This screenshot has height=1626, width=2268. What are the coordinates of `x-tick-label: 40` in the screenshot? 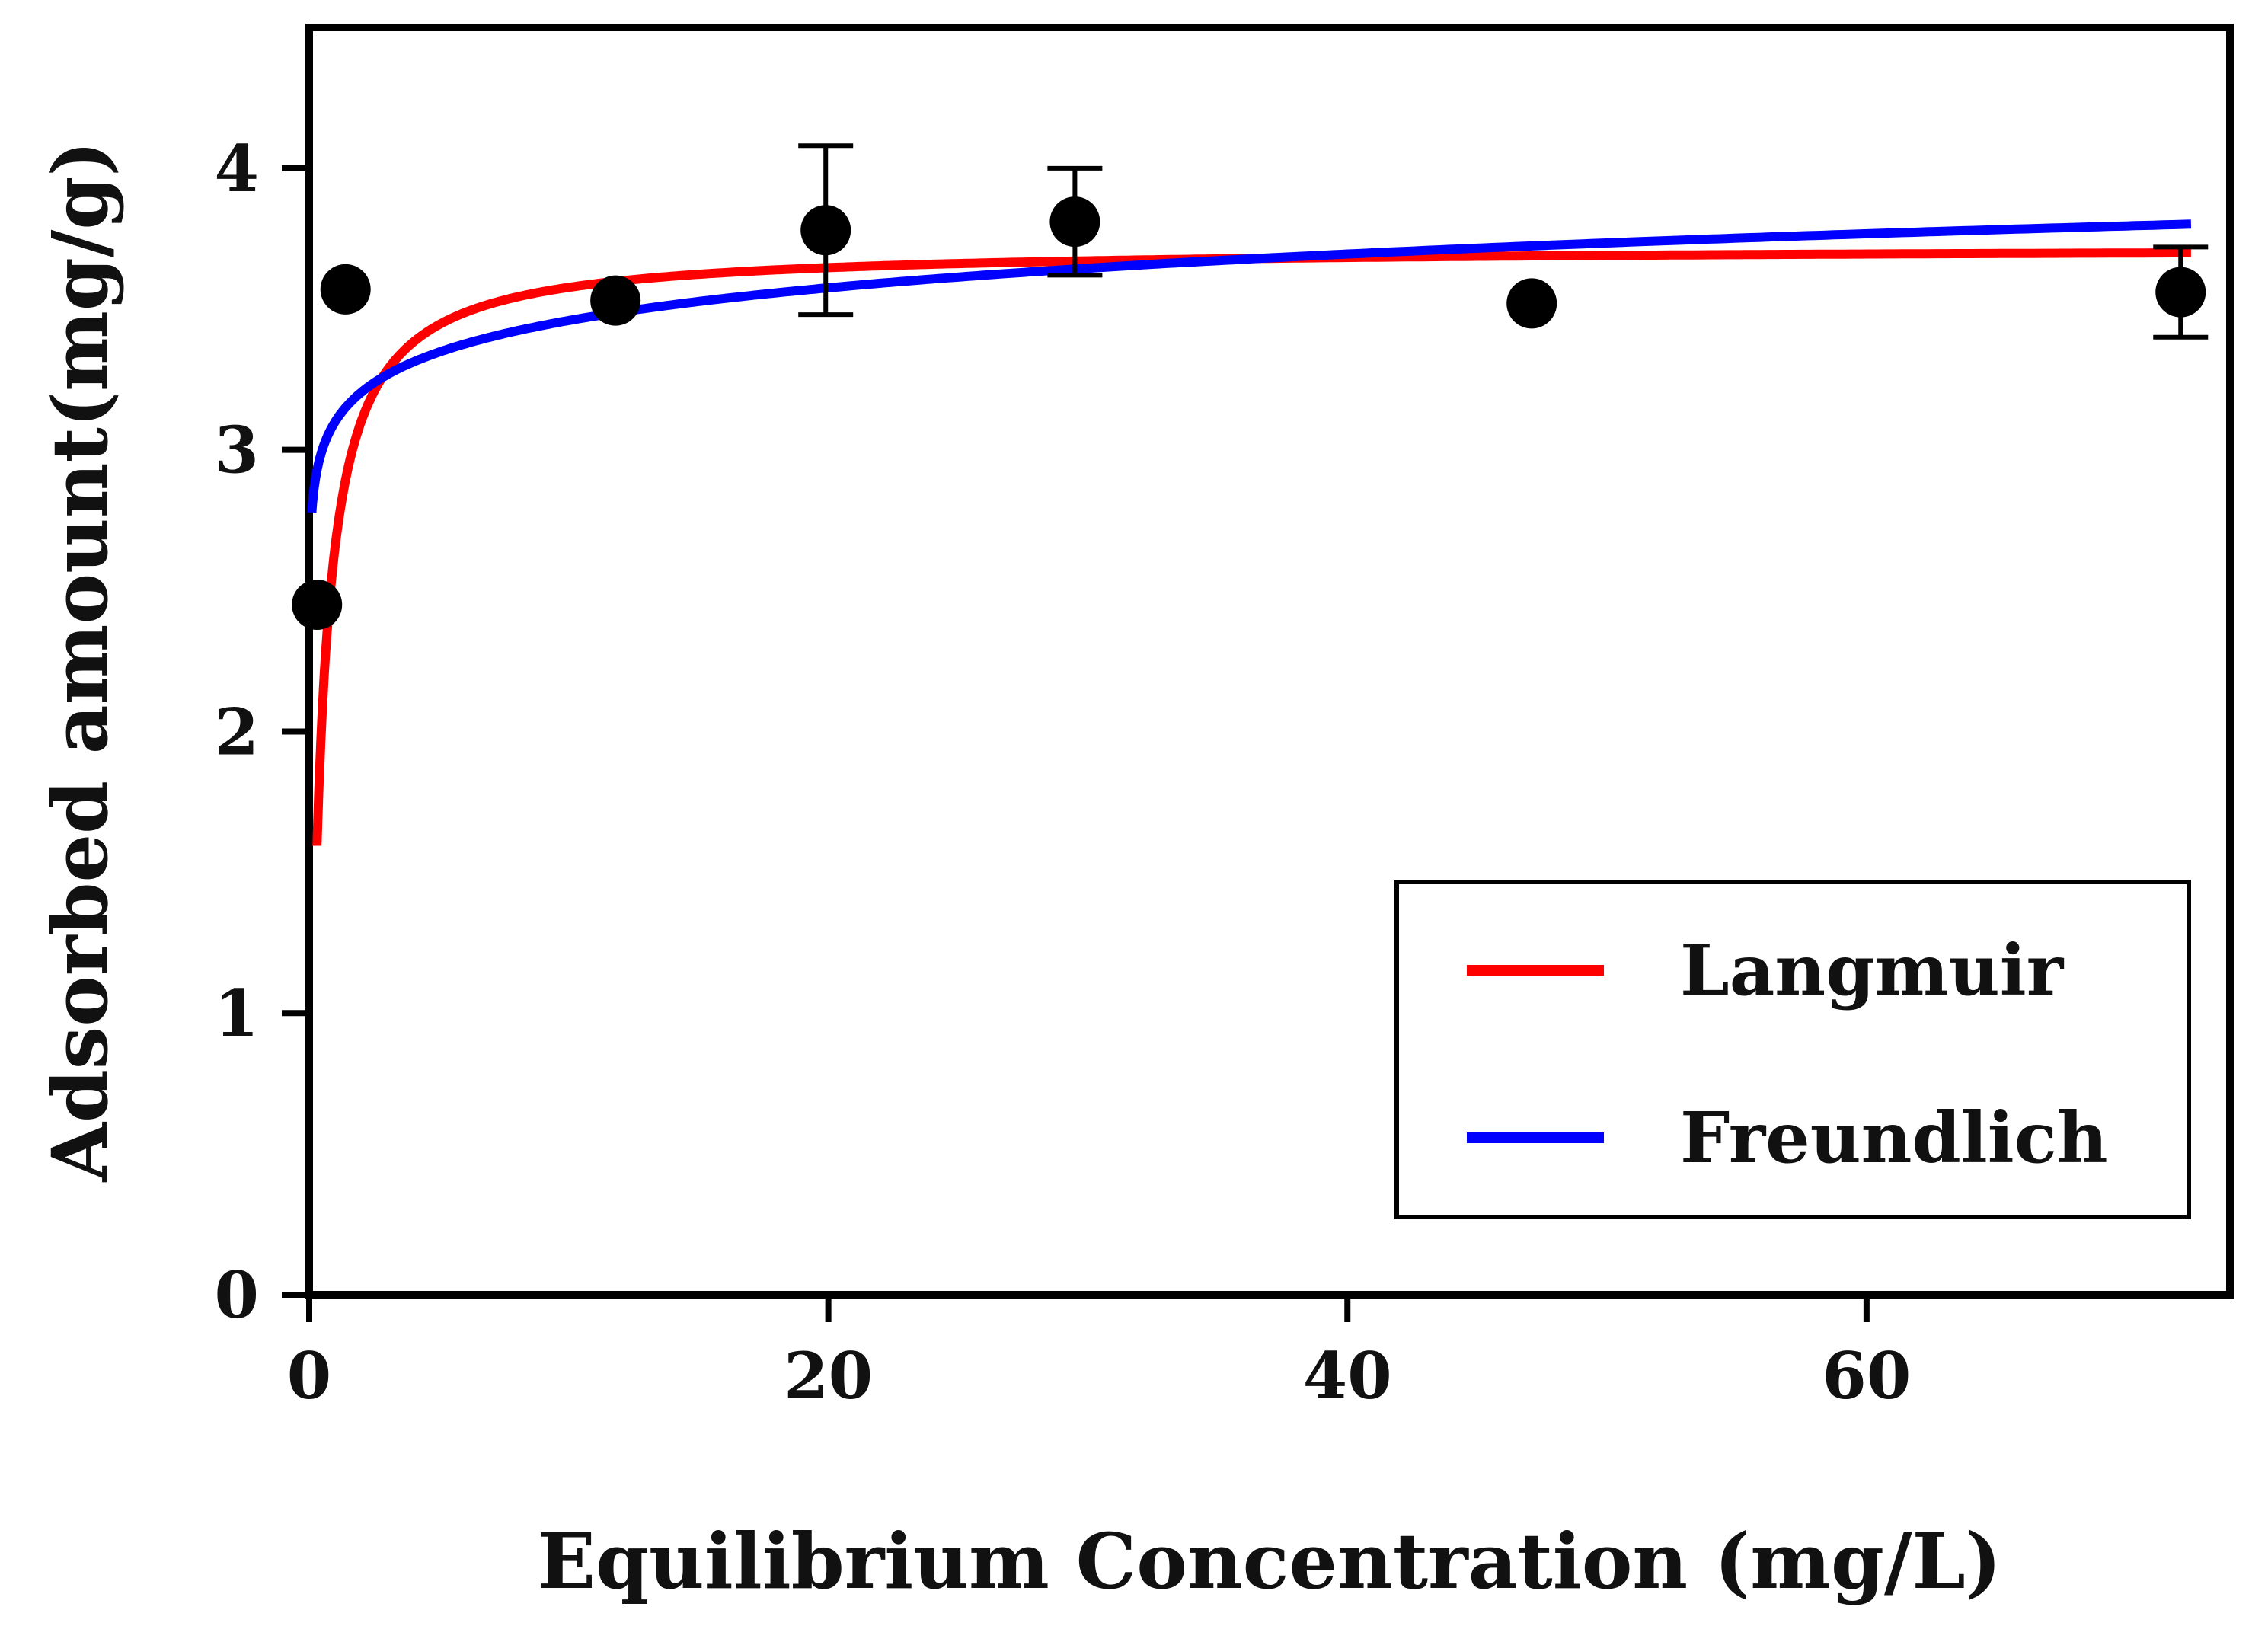 It's located at (1347, 1376).